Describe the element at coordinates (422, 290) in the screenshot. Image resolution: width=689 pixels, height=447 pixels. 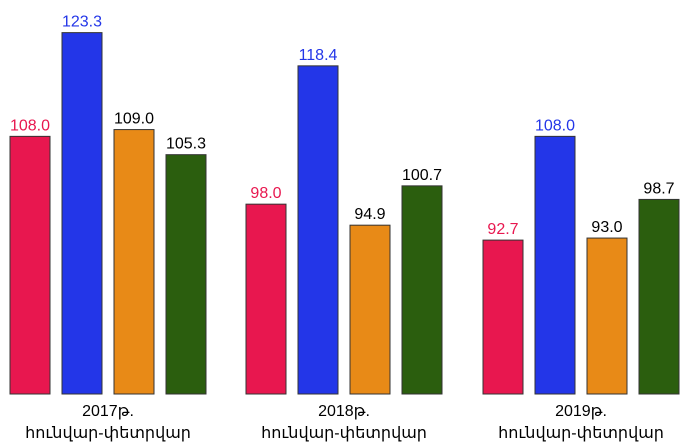
I see `bar-s4-c2` at that location.